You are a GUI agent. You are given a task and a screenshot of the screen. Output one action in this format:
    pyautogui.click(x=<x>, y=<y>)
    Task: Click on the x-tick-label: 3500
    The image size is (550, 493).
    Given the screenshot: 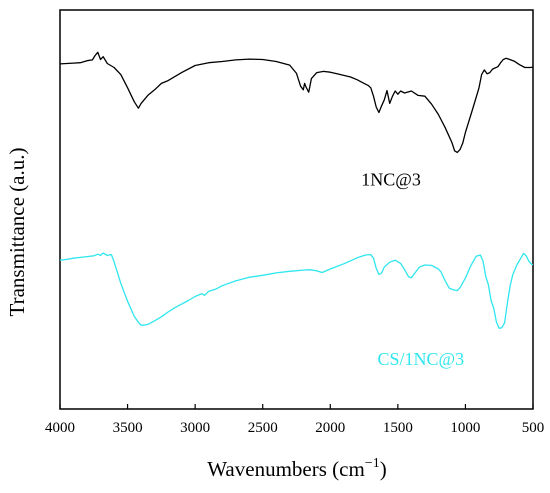 What is the action you would take?
    pyautogui.click(x=128, y=428)
    